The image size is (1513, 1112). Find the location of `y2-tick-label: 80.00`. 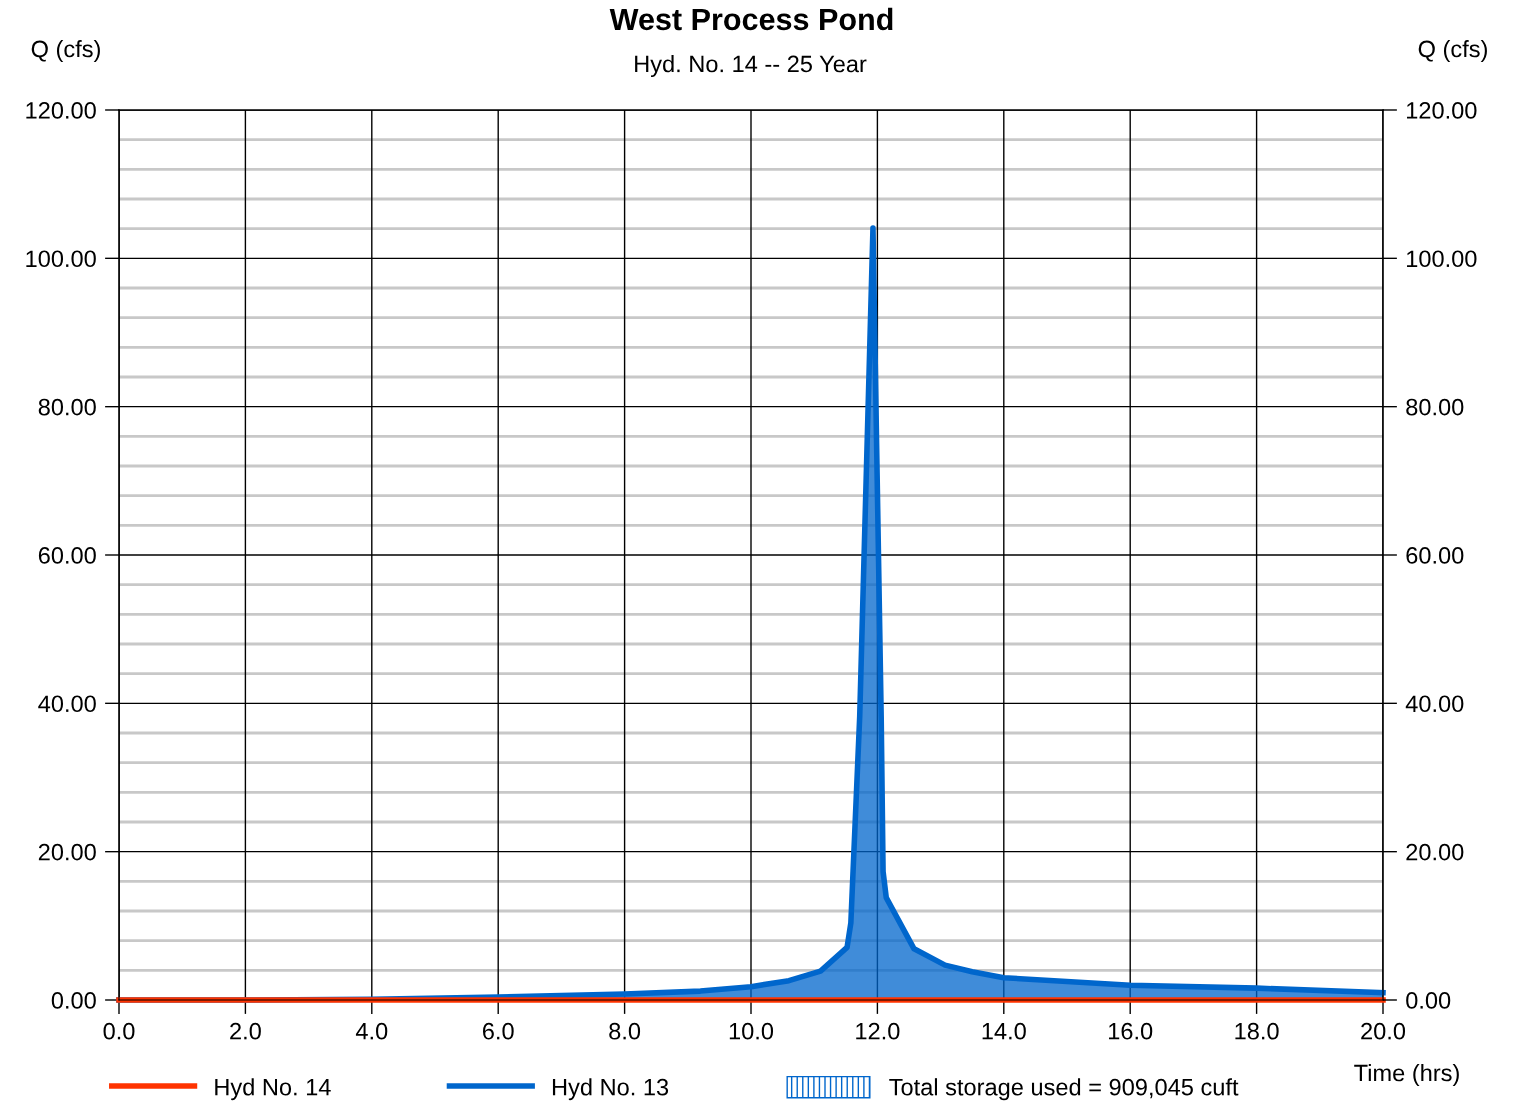

y2-tick-label: 80.00 is located at coordinates (1435, 407).